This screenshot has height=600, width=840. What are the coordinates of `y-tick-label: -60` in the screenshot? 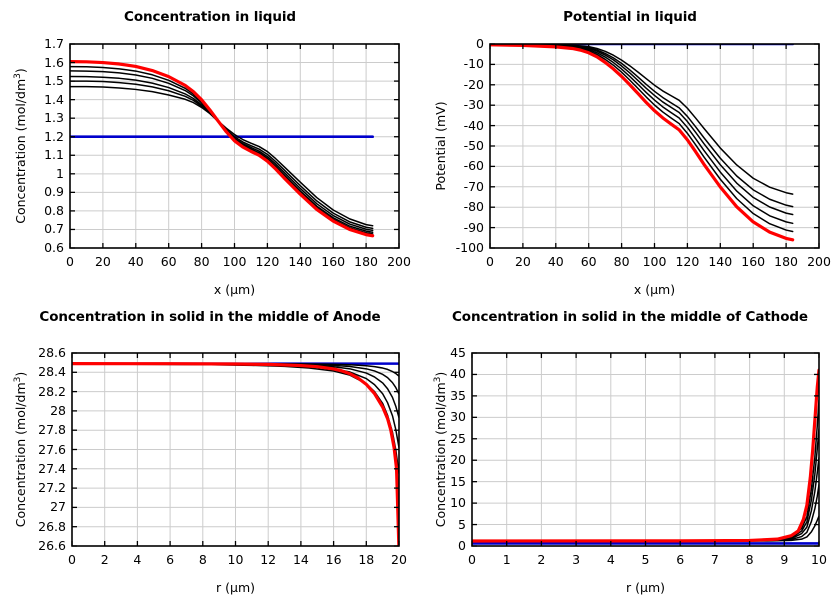 It's located at (473, 166).